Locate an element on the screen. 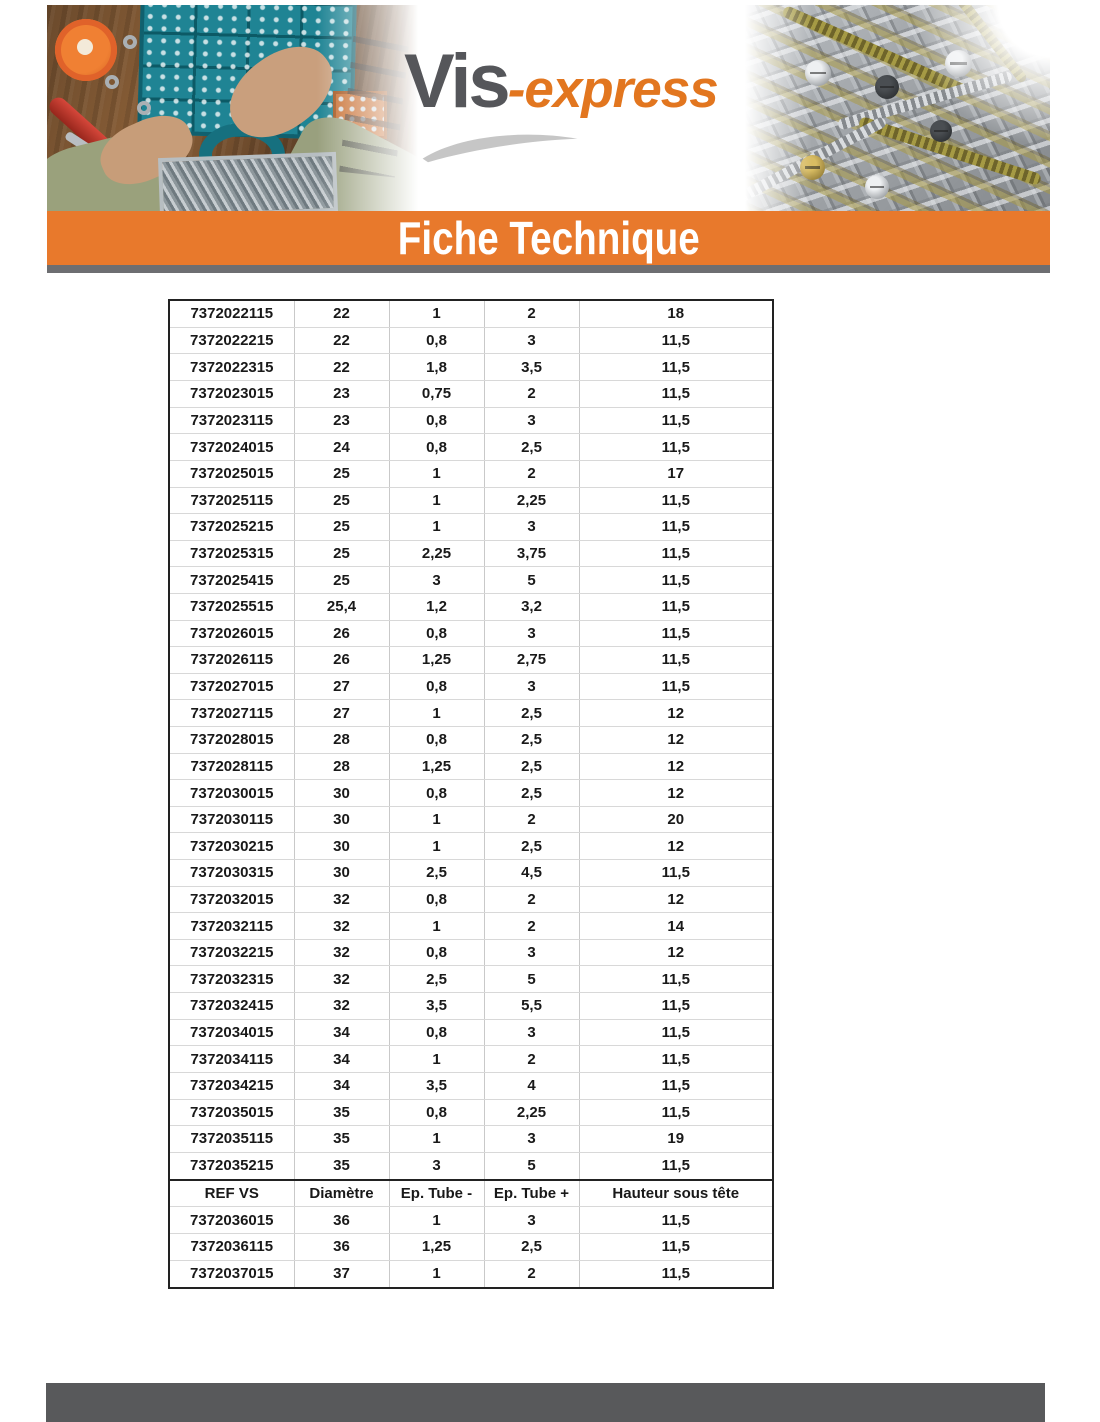 The width and height of the screenshot is (1100, 1422). table-row: 7372032415 32 3,5 5,5 11,5 is located at coordinates (471, 1006).